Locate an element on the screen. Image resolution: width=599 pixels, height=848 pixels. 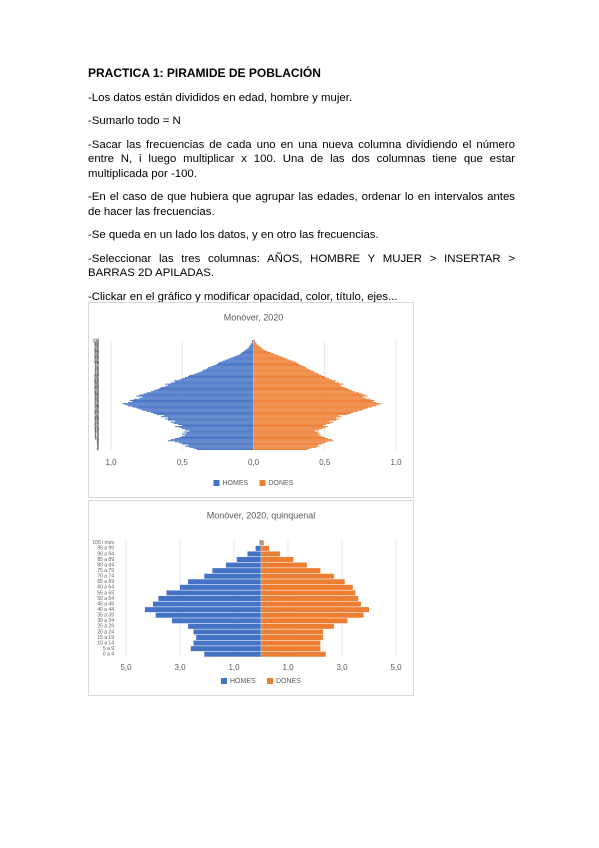
y-tick-label: 70 is located at coordinates (96, 372).